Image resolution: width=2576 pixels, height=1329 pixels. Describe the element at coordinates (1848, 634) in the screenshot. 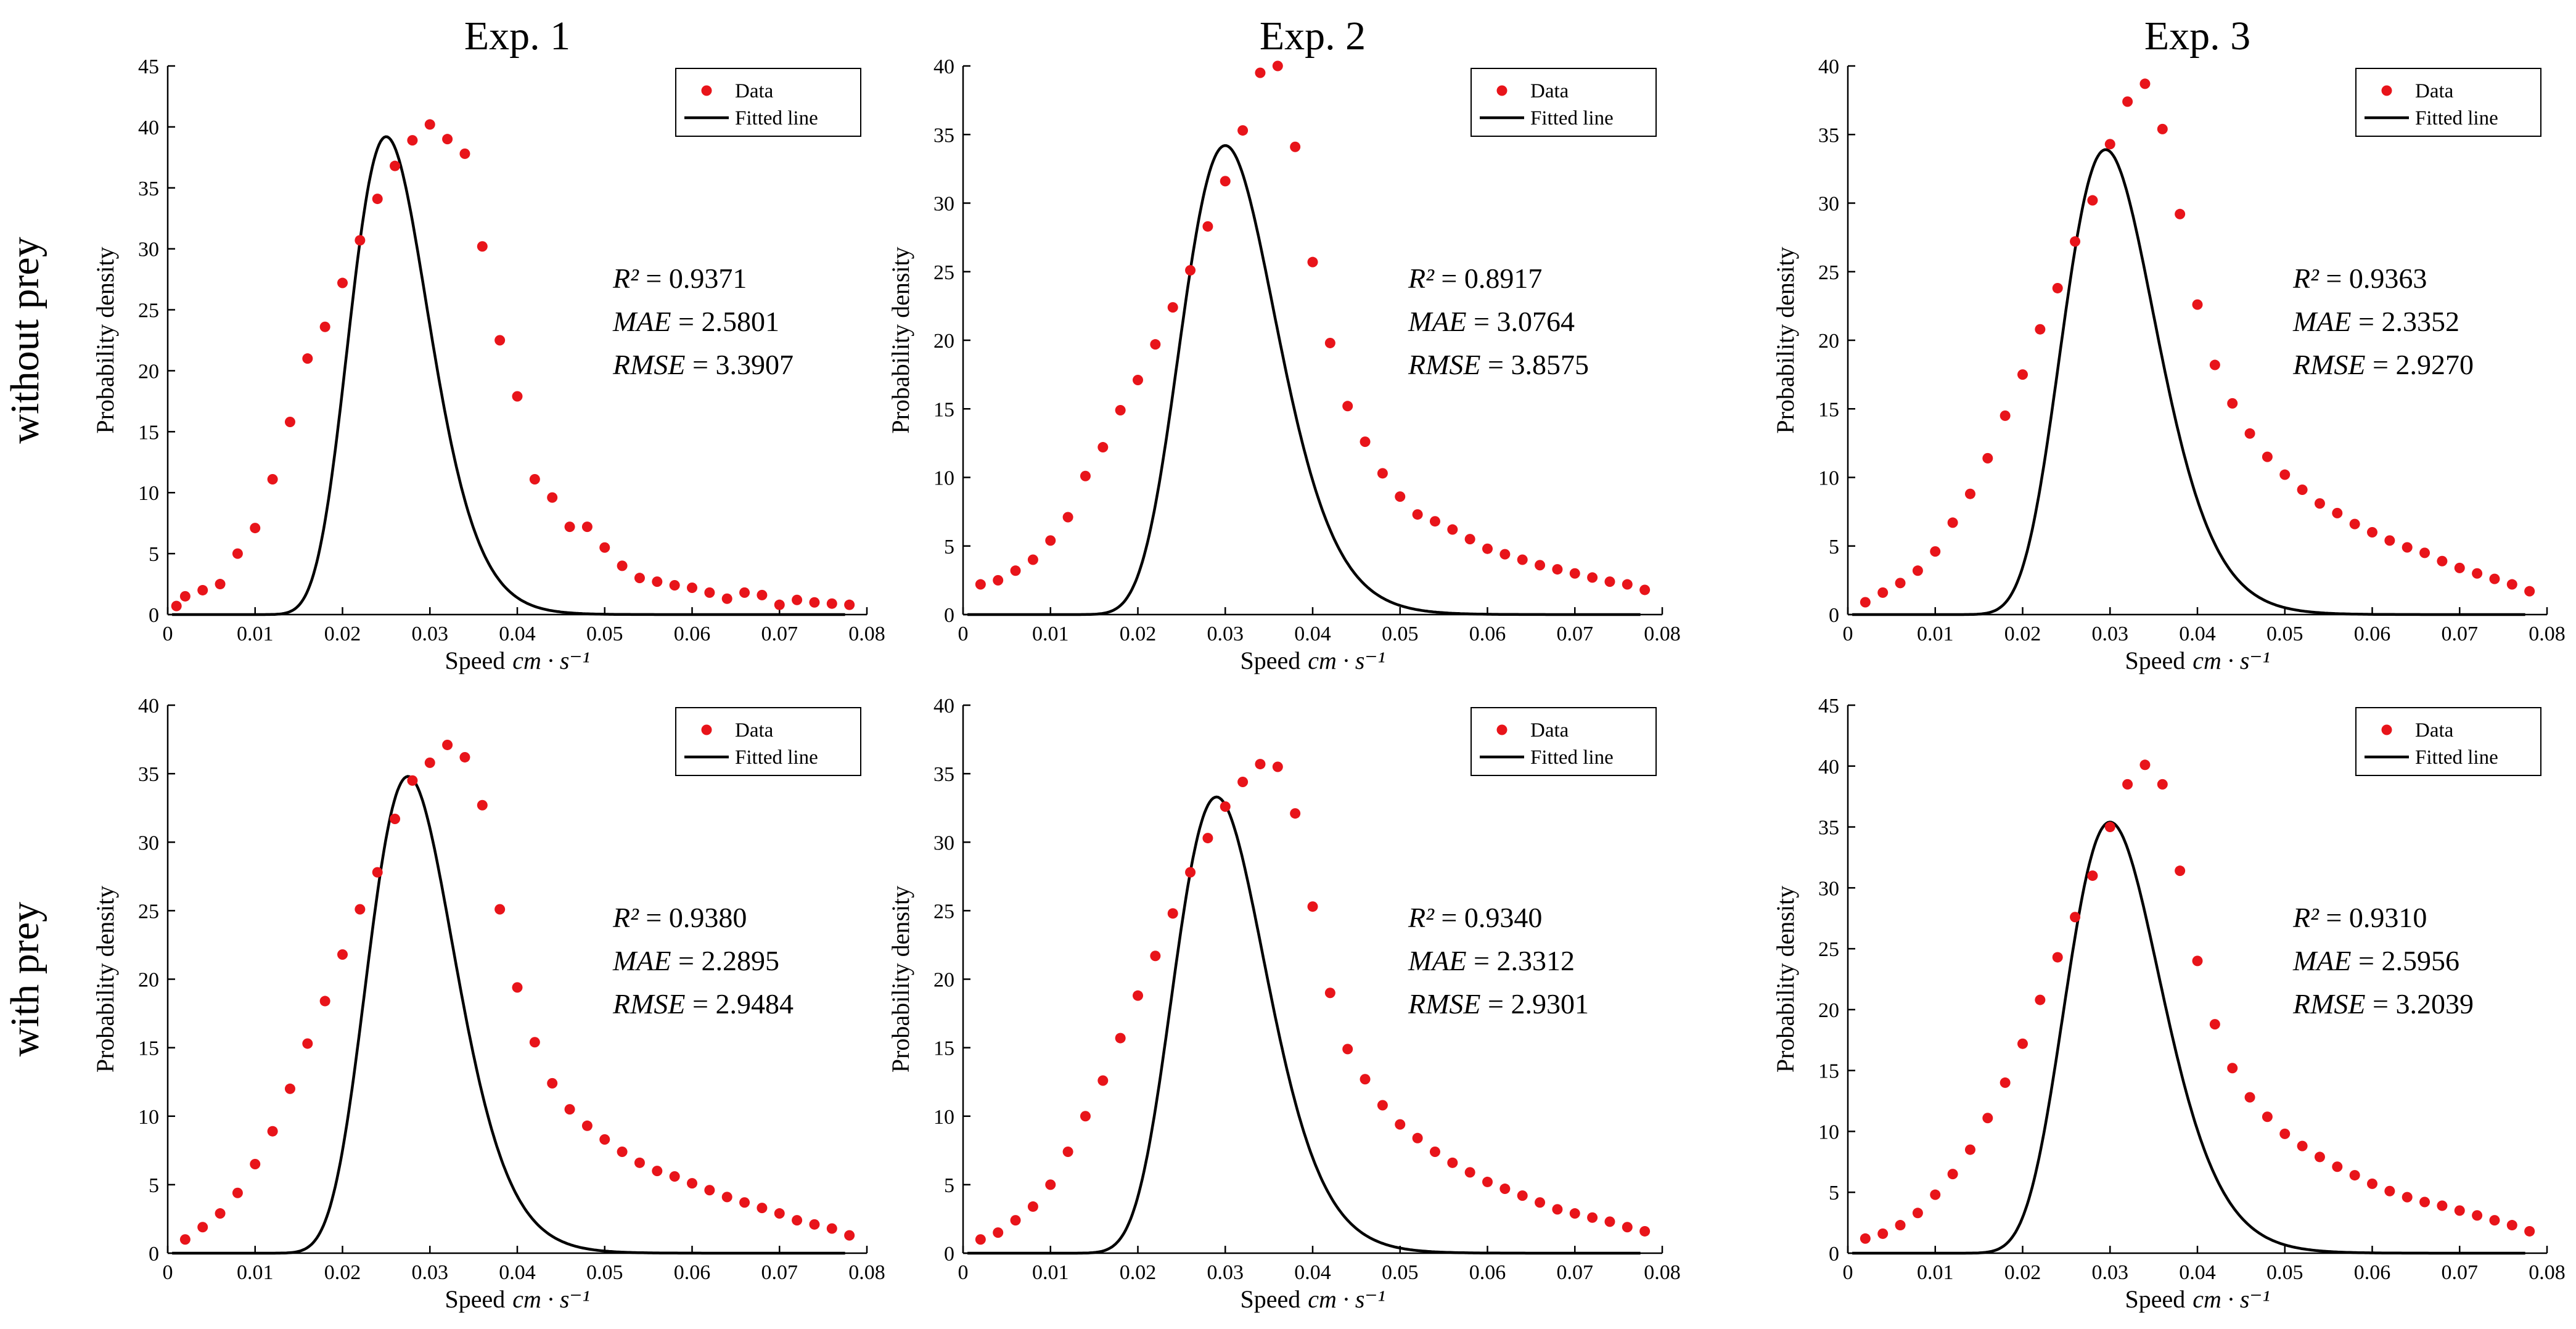

I see `x-tick-label: 0` at that location.